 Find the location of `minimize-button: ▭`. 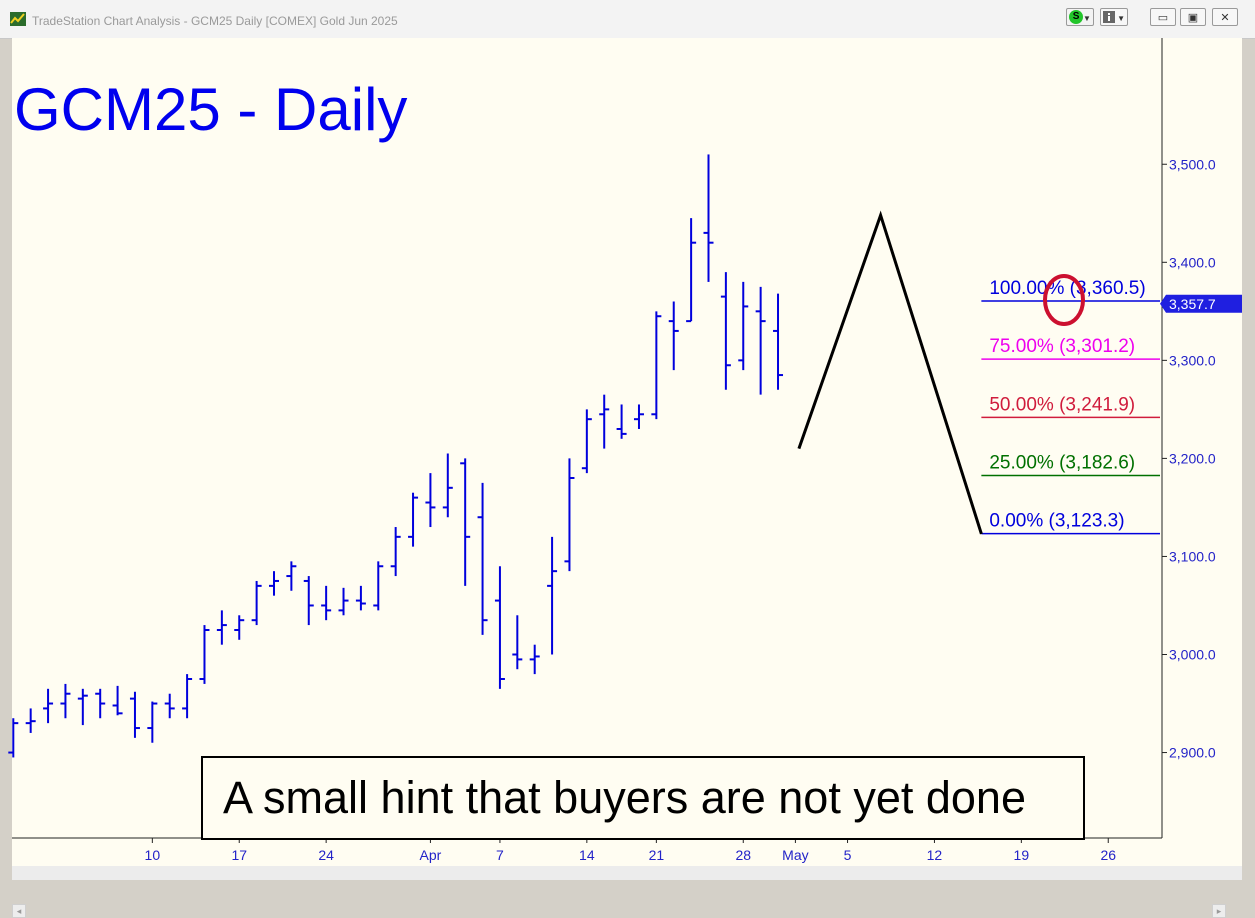

minimize-button: ▭ is located at coordinates (1163, 17).